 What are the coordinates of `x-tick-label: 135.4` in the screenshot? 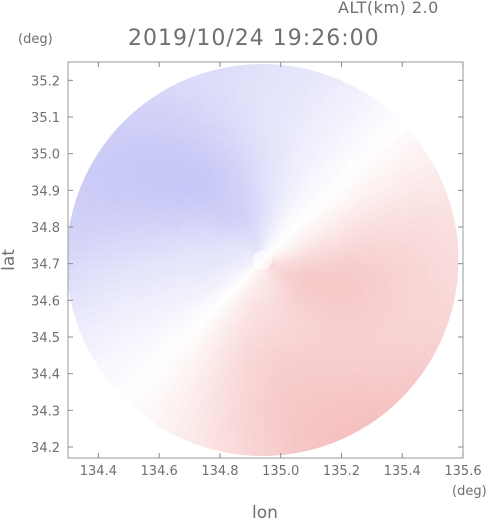 It's located at (402, 471).